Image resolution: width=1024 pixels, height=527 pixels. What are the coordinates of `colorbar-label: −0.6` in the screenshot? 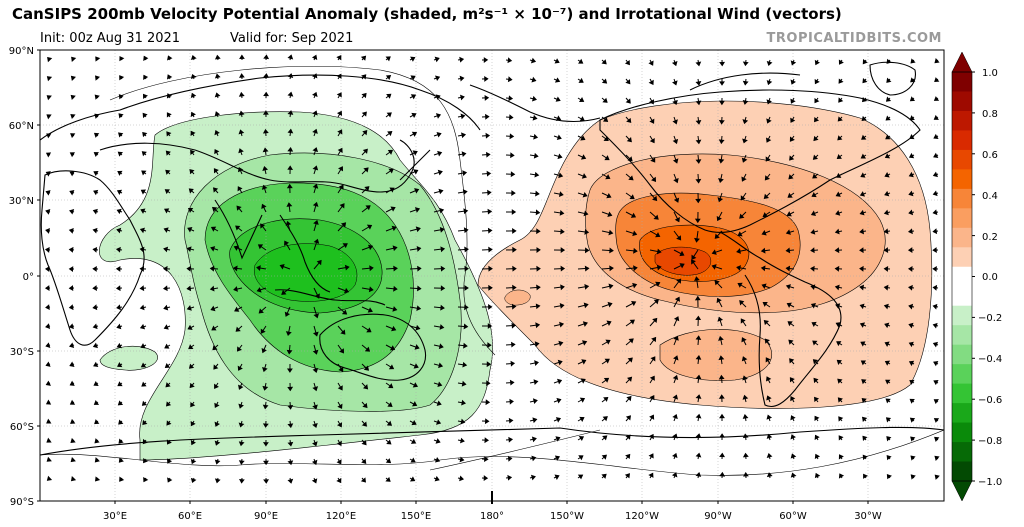 It's located at (990, 400).